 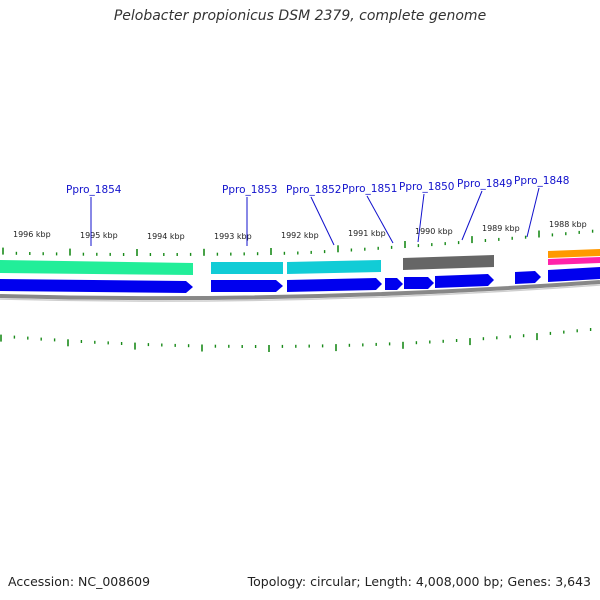 I want to click on feature-bar-green, so click(x=96, y=267).